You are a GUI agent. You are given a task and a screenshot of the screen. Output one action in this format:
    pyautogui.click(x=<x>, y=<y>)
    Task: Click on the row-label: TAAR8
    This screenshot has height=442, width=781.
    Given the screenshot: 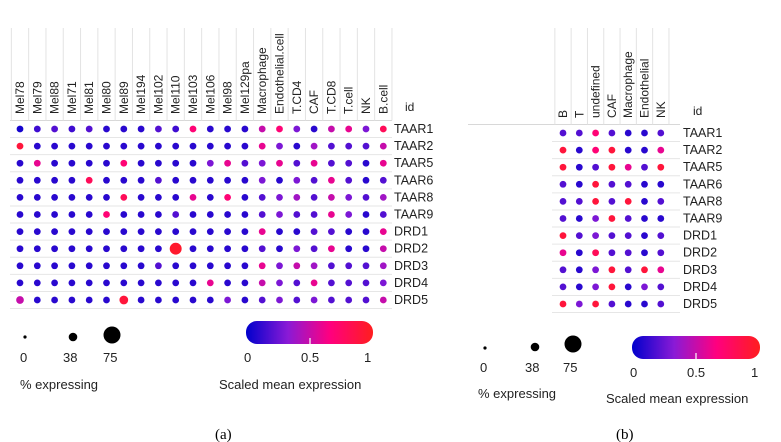 What is the action you would take?
    pyautogui.click(x=702, y=201)
    